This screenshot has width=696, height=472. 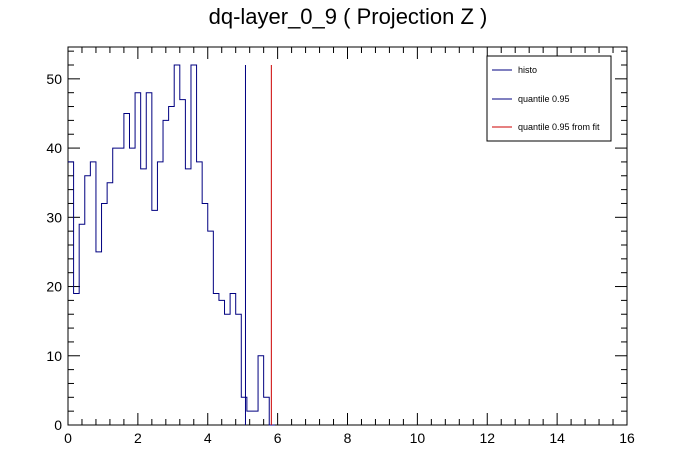 What do you see at coordinates (54, 287) in the screenshot?
I see `y-tick-label: 20` at bounding box center [54, 287].